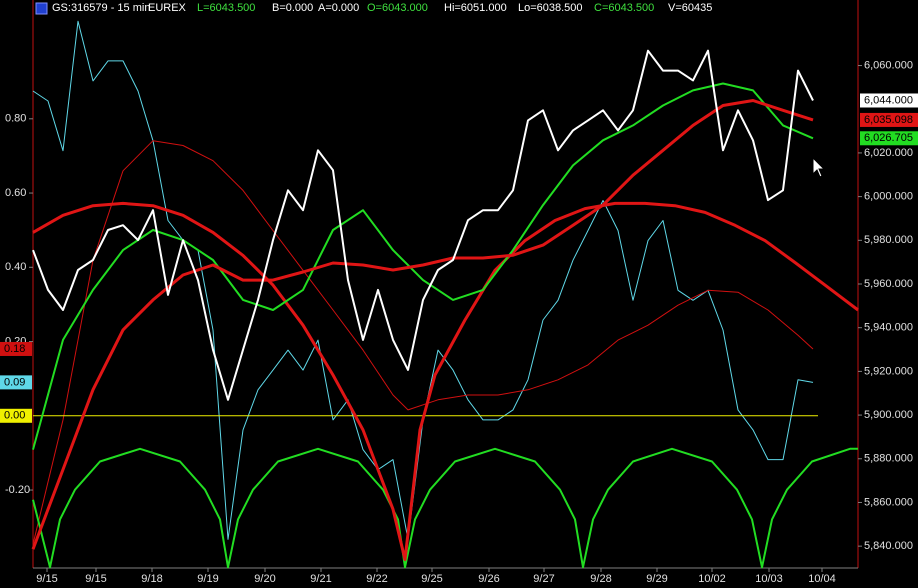  What do you see at coordinates (550, 8) in the screenshot?
I see `header-field: Lo=6038.500` at bounding box center [550, 8].